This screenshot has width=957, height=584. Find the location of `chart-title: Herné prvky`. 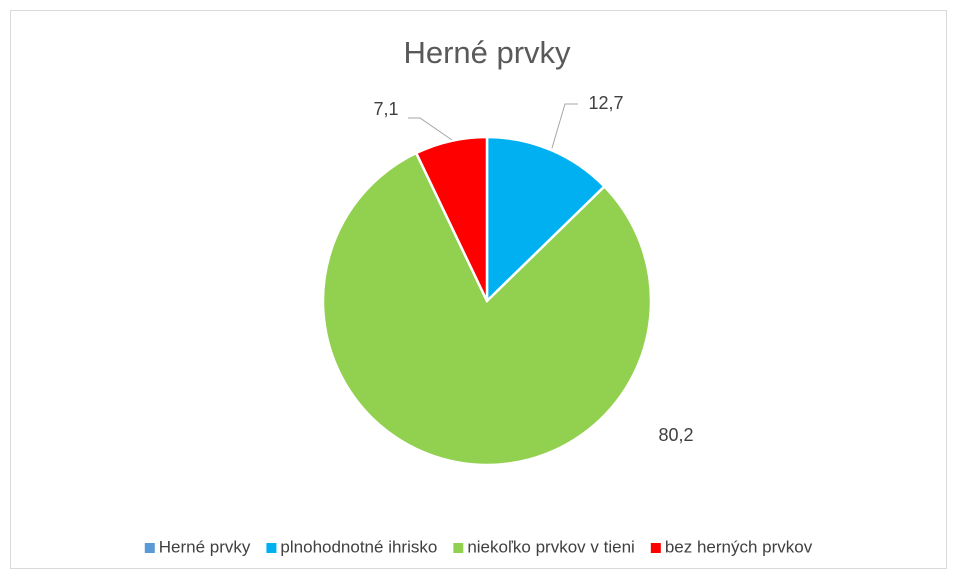

chart-title: Herné prvky is located at coordinates (487, 52).